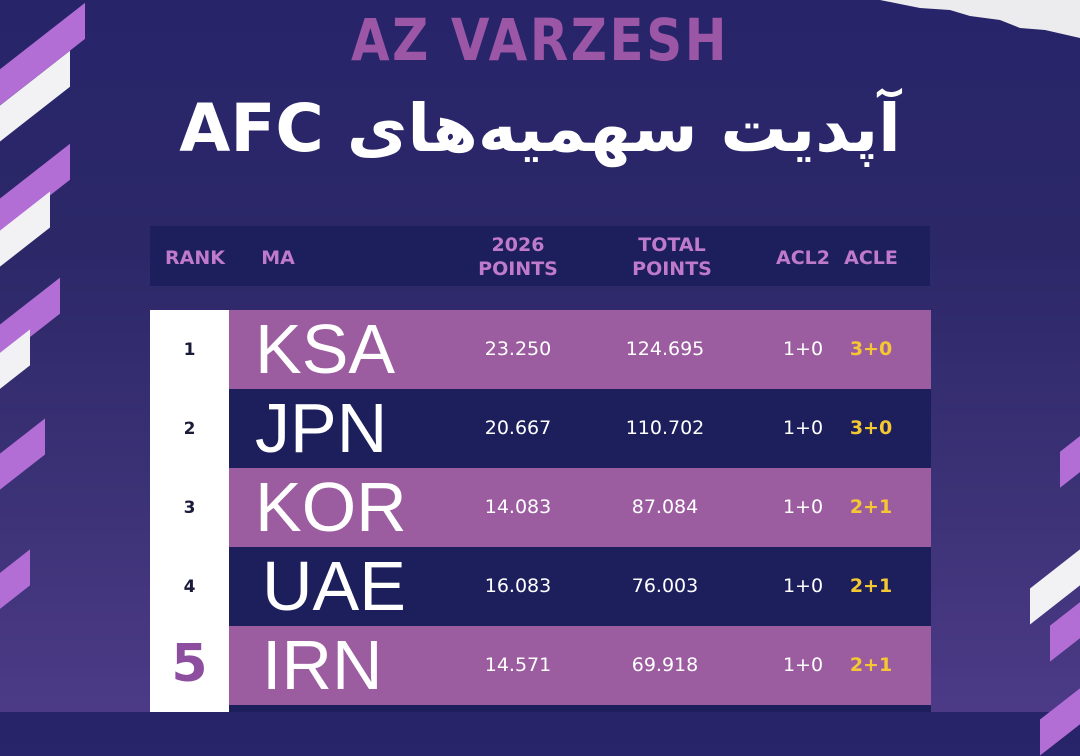 The image size is (1080, 756). What do you see at coordinates (189, 587) in the screenshot?
I see `row-rank: 4` at bounding box center [189, 587].